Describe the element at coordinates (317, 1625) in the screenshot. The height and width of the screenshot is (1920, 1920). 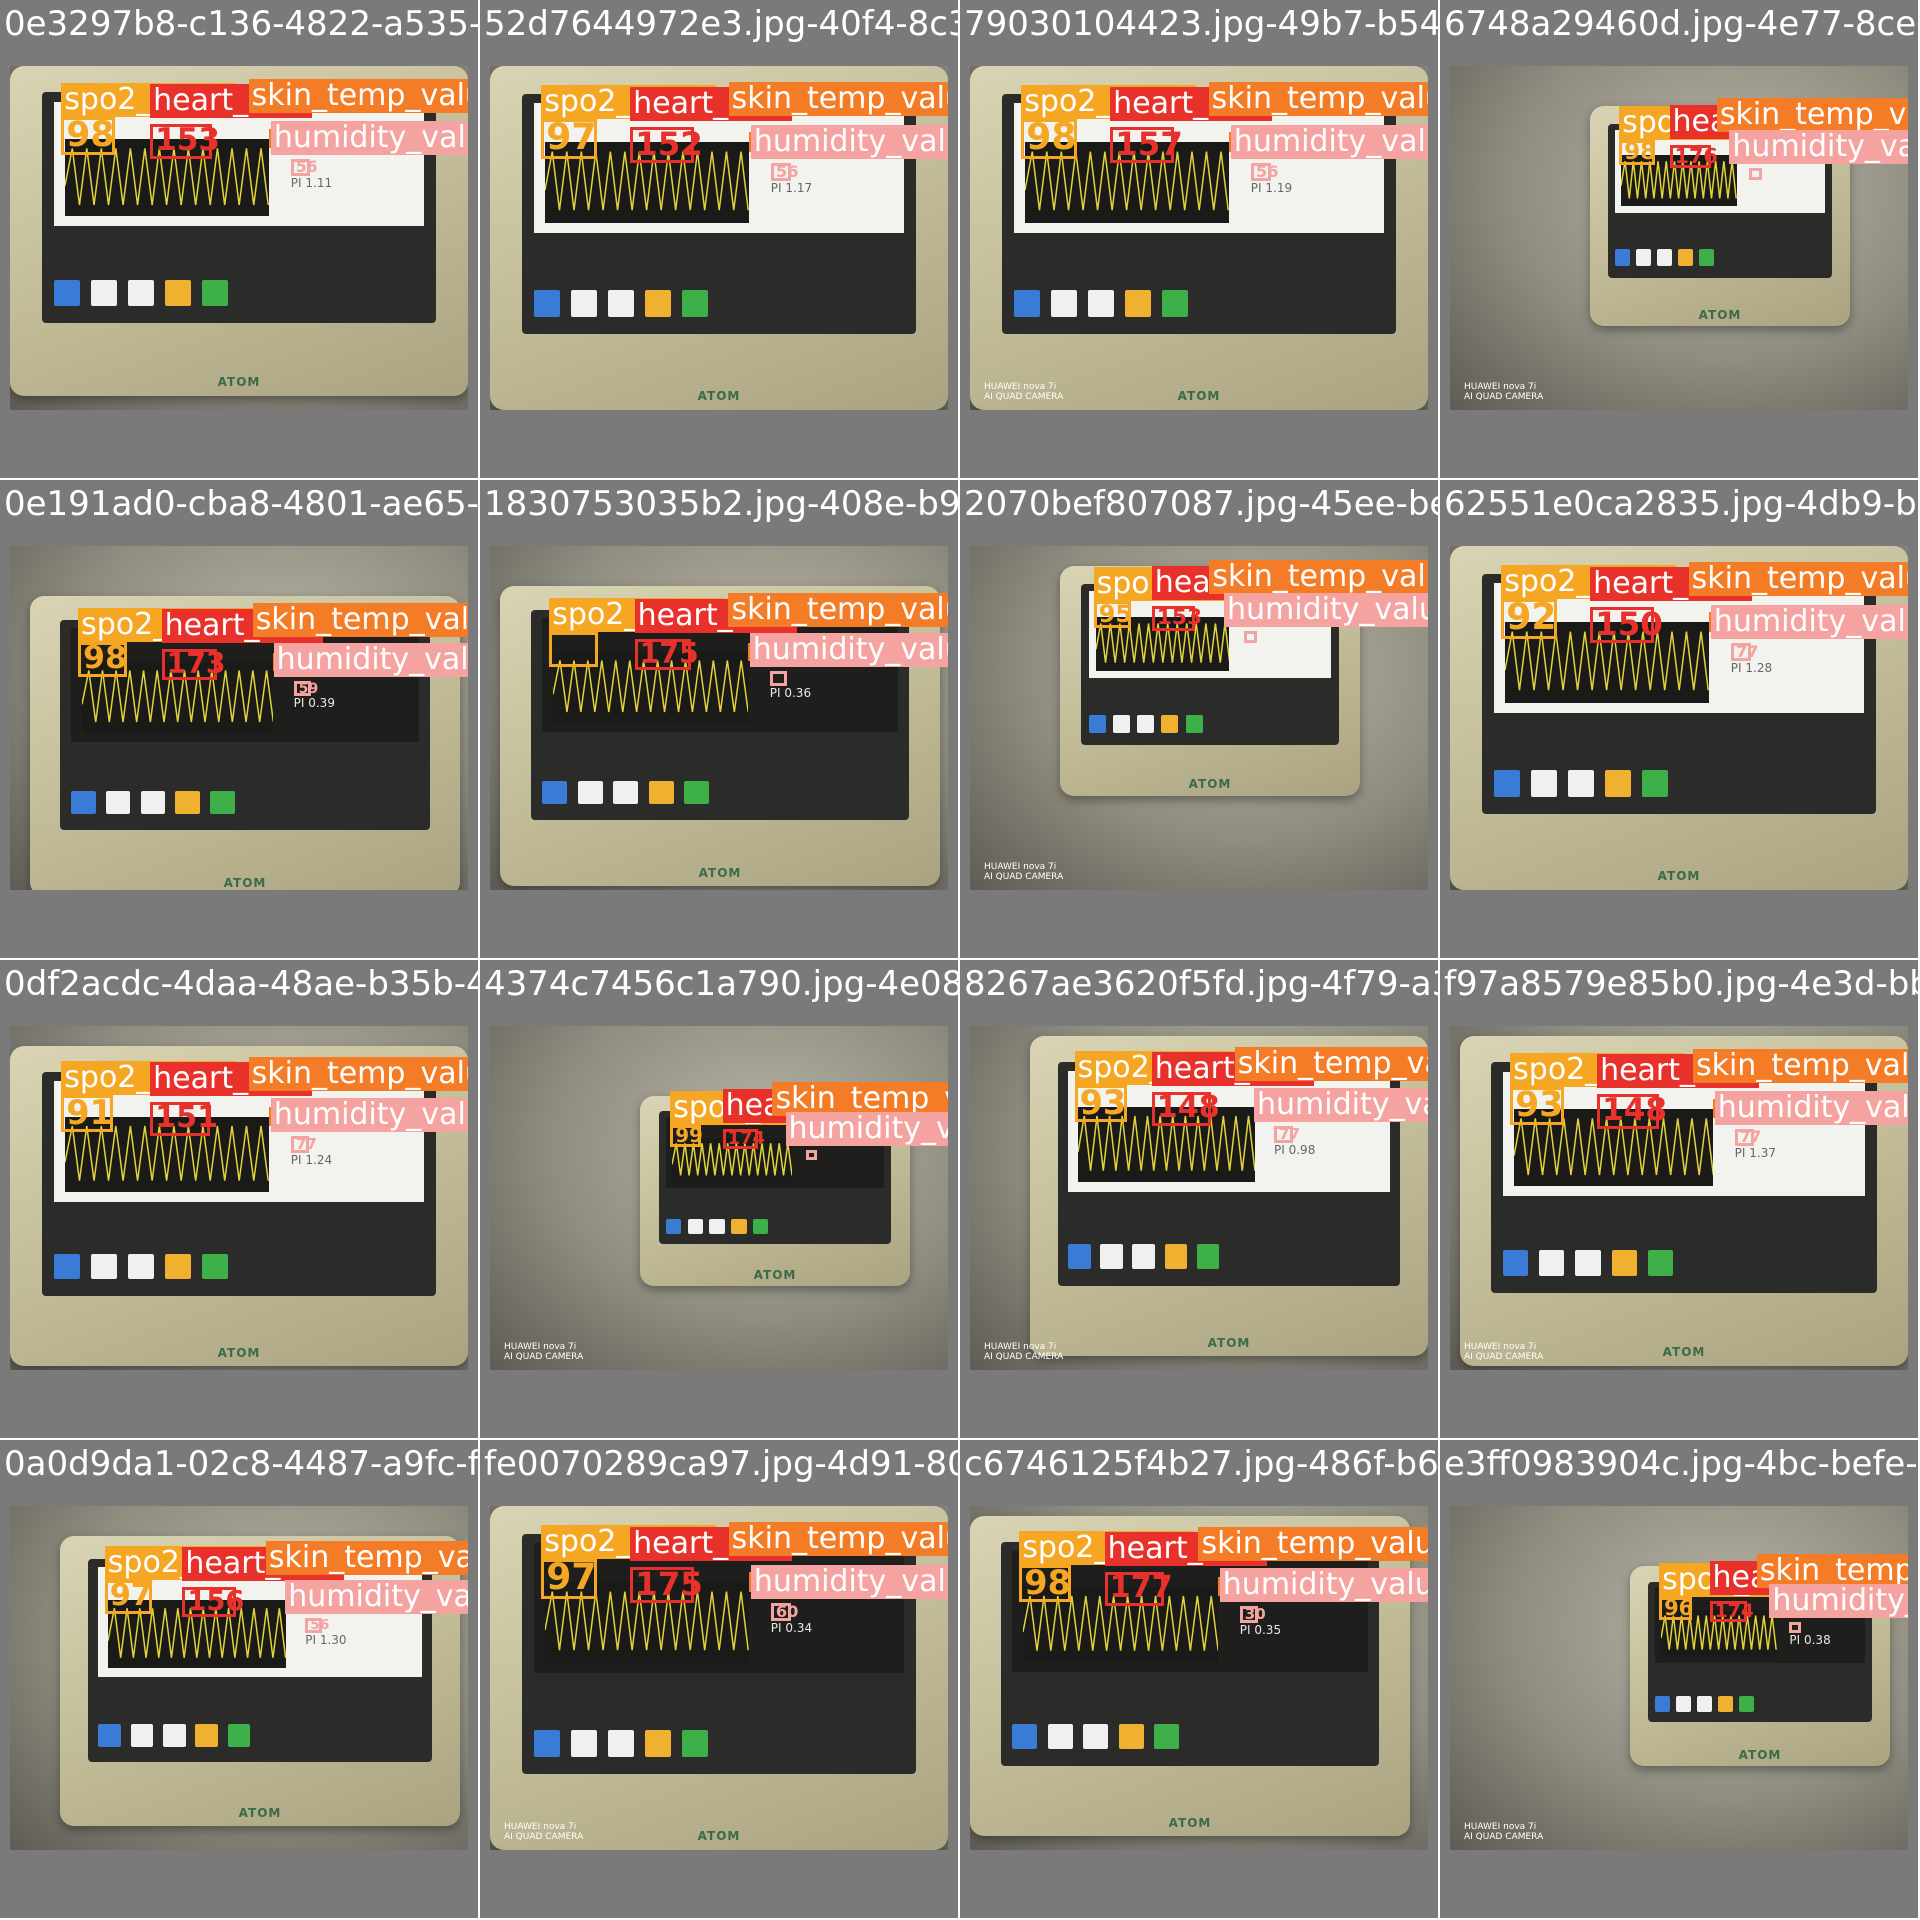
I see `humidity-box: 56` at that location.